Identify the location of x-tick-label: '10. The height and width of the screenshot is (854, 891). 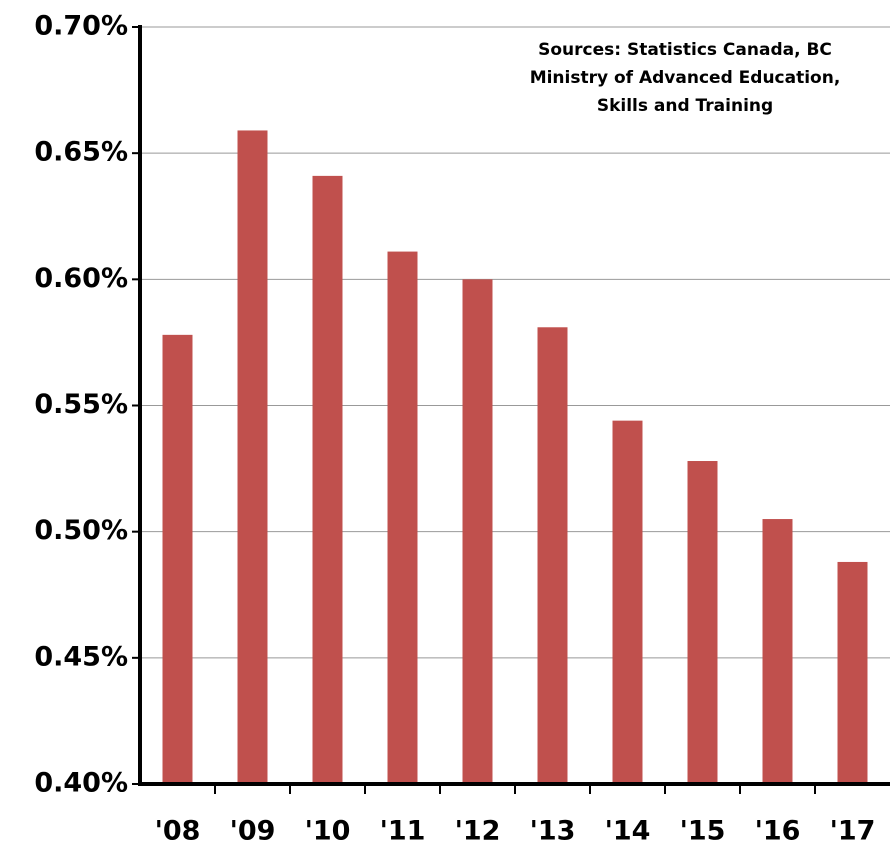
(328, 831).